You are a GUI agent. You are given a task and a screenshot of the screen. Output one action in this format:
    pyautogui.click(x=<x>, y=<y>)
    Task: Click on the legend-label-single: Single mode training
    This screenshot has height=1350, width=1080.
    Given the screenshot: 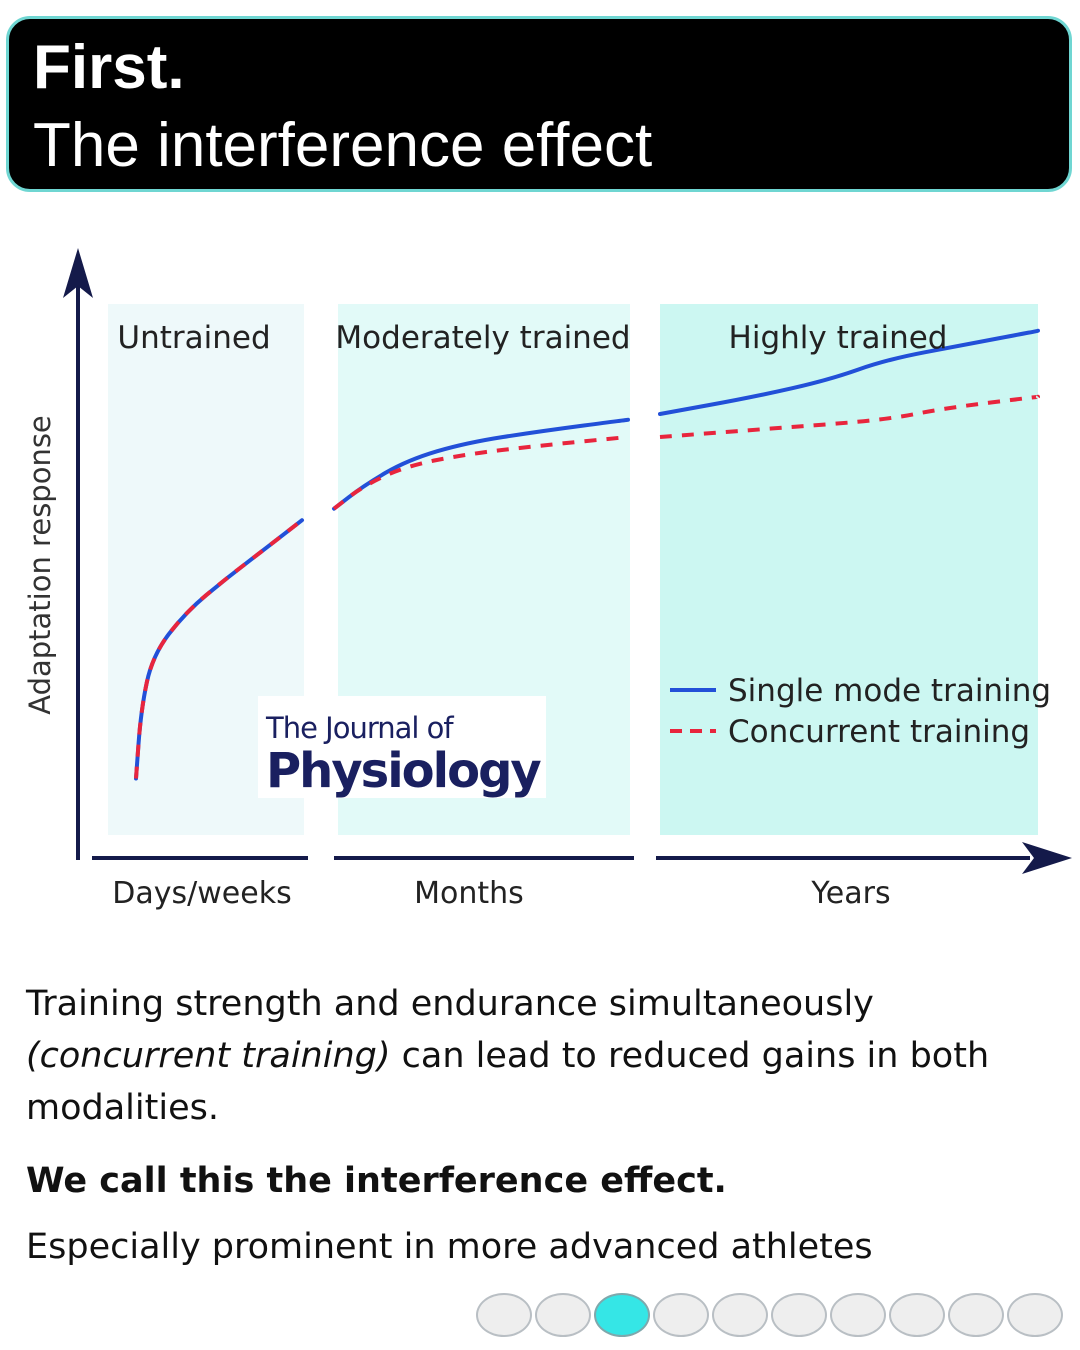 What is the action you would take?
    pyautogui.click(x=889, y=691)
    